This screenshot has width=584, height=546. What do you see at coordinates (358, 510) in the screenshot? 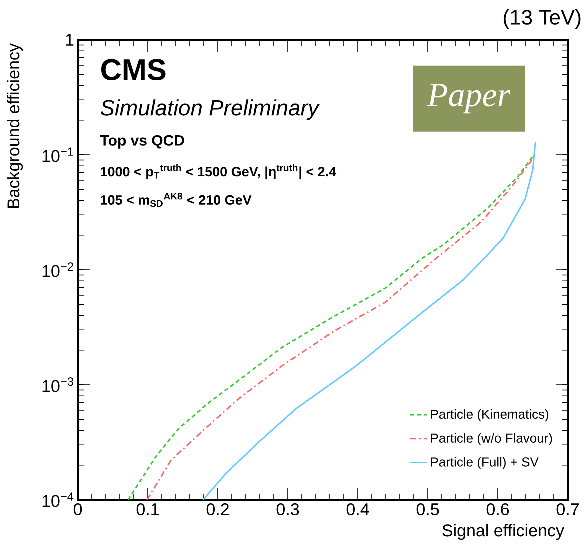
I see `x-tick-label: 0.4` at bounding box center [358, 510].